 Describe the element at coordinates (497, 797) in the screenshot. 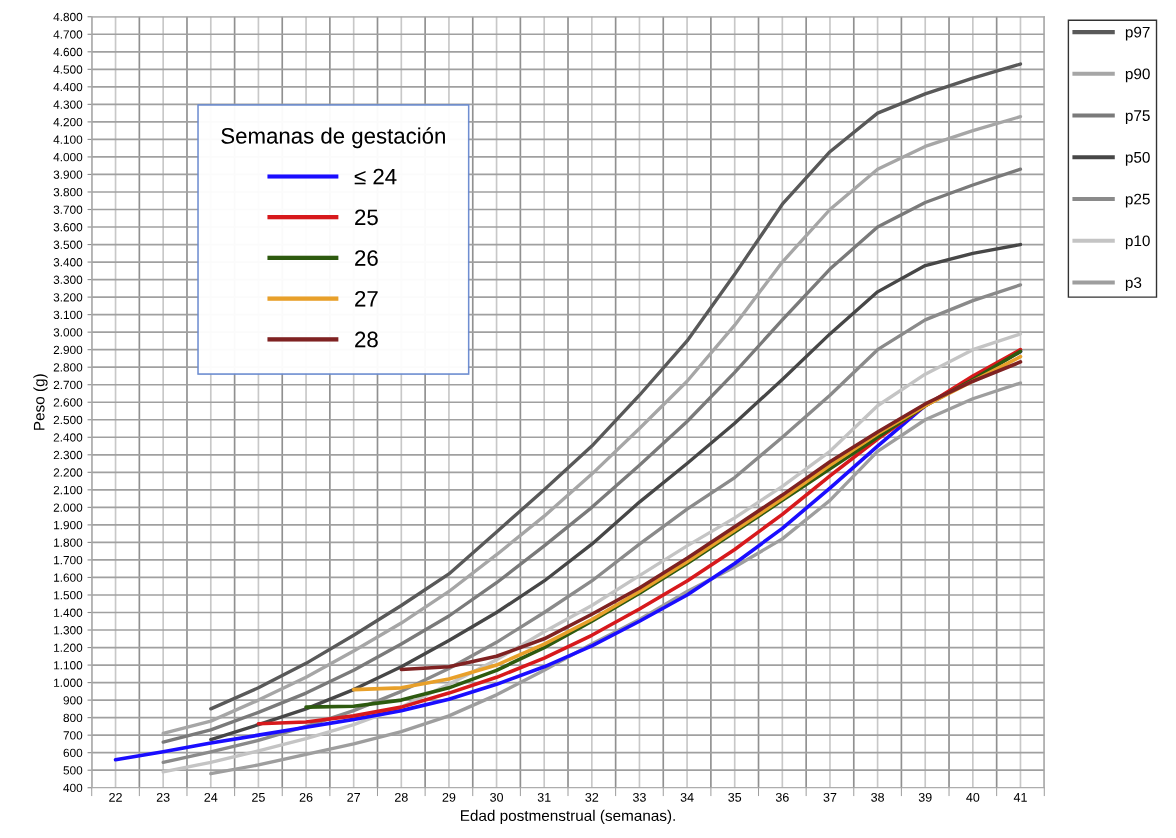

I see `x-tick-label: 30` at that location.